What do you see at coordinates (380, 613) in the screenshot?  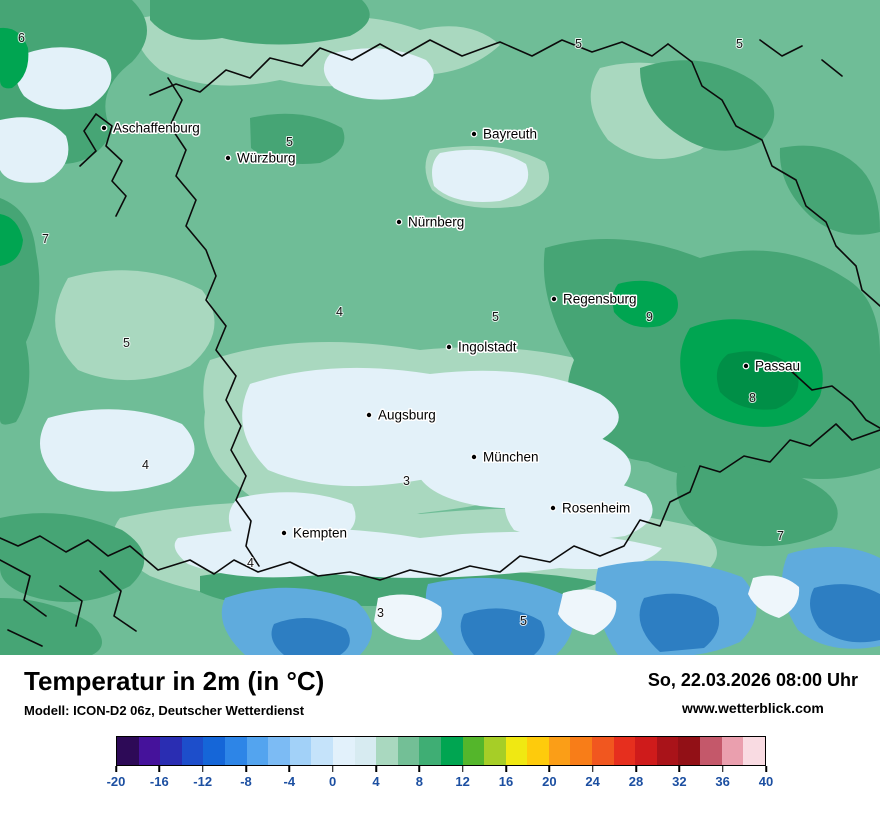 I see `temp-value-label: 3` at bounding box center [380, 613].